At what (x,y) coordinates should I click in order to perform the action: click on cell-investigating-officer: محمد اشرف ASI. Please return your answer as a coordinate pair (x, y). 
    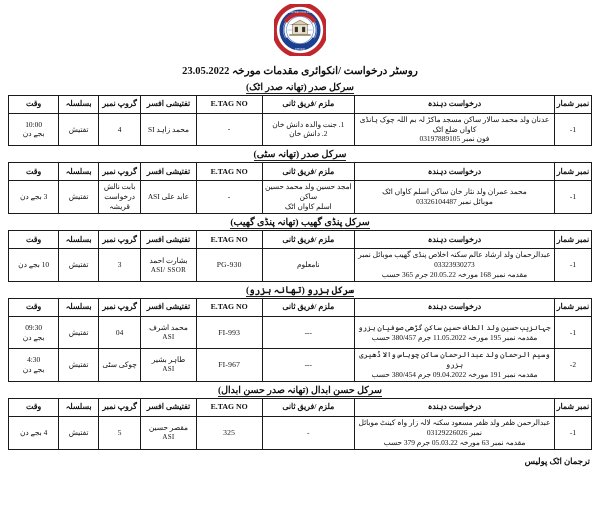
    Looking at the image, I should click on (168, 333).